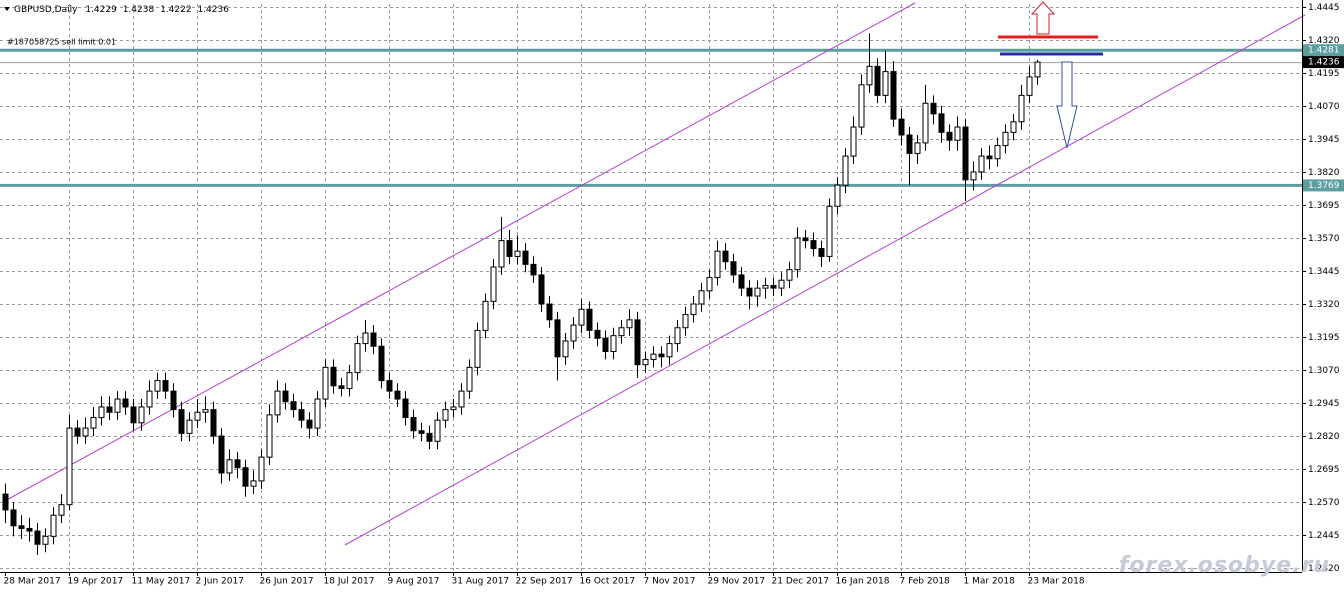  I want to click on y-tick-label: 1.4070, so click(1324, 107).